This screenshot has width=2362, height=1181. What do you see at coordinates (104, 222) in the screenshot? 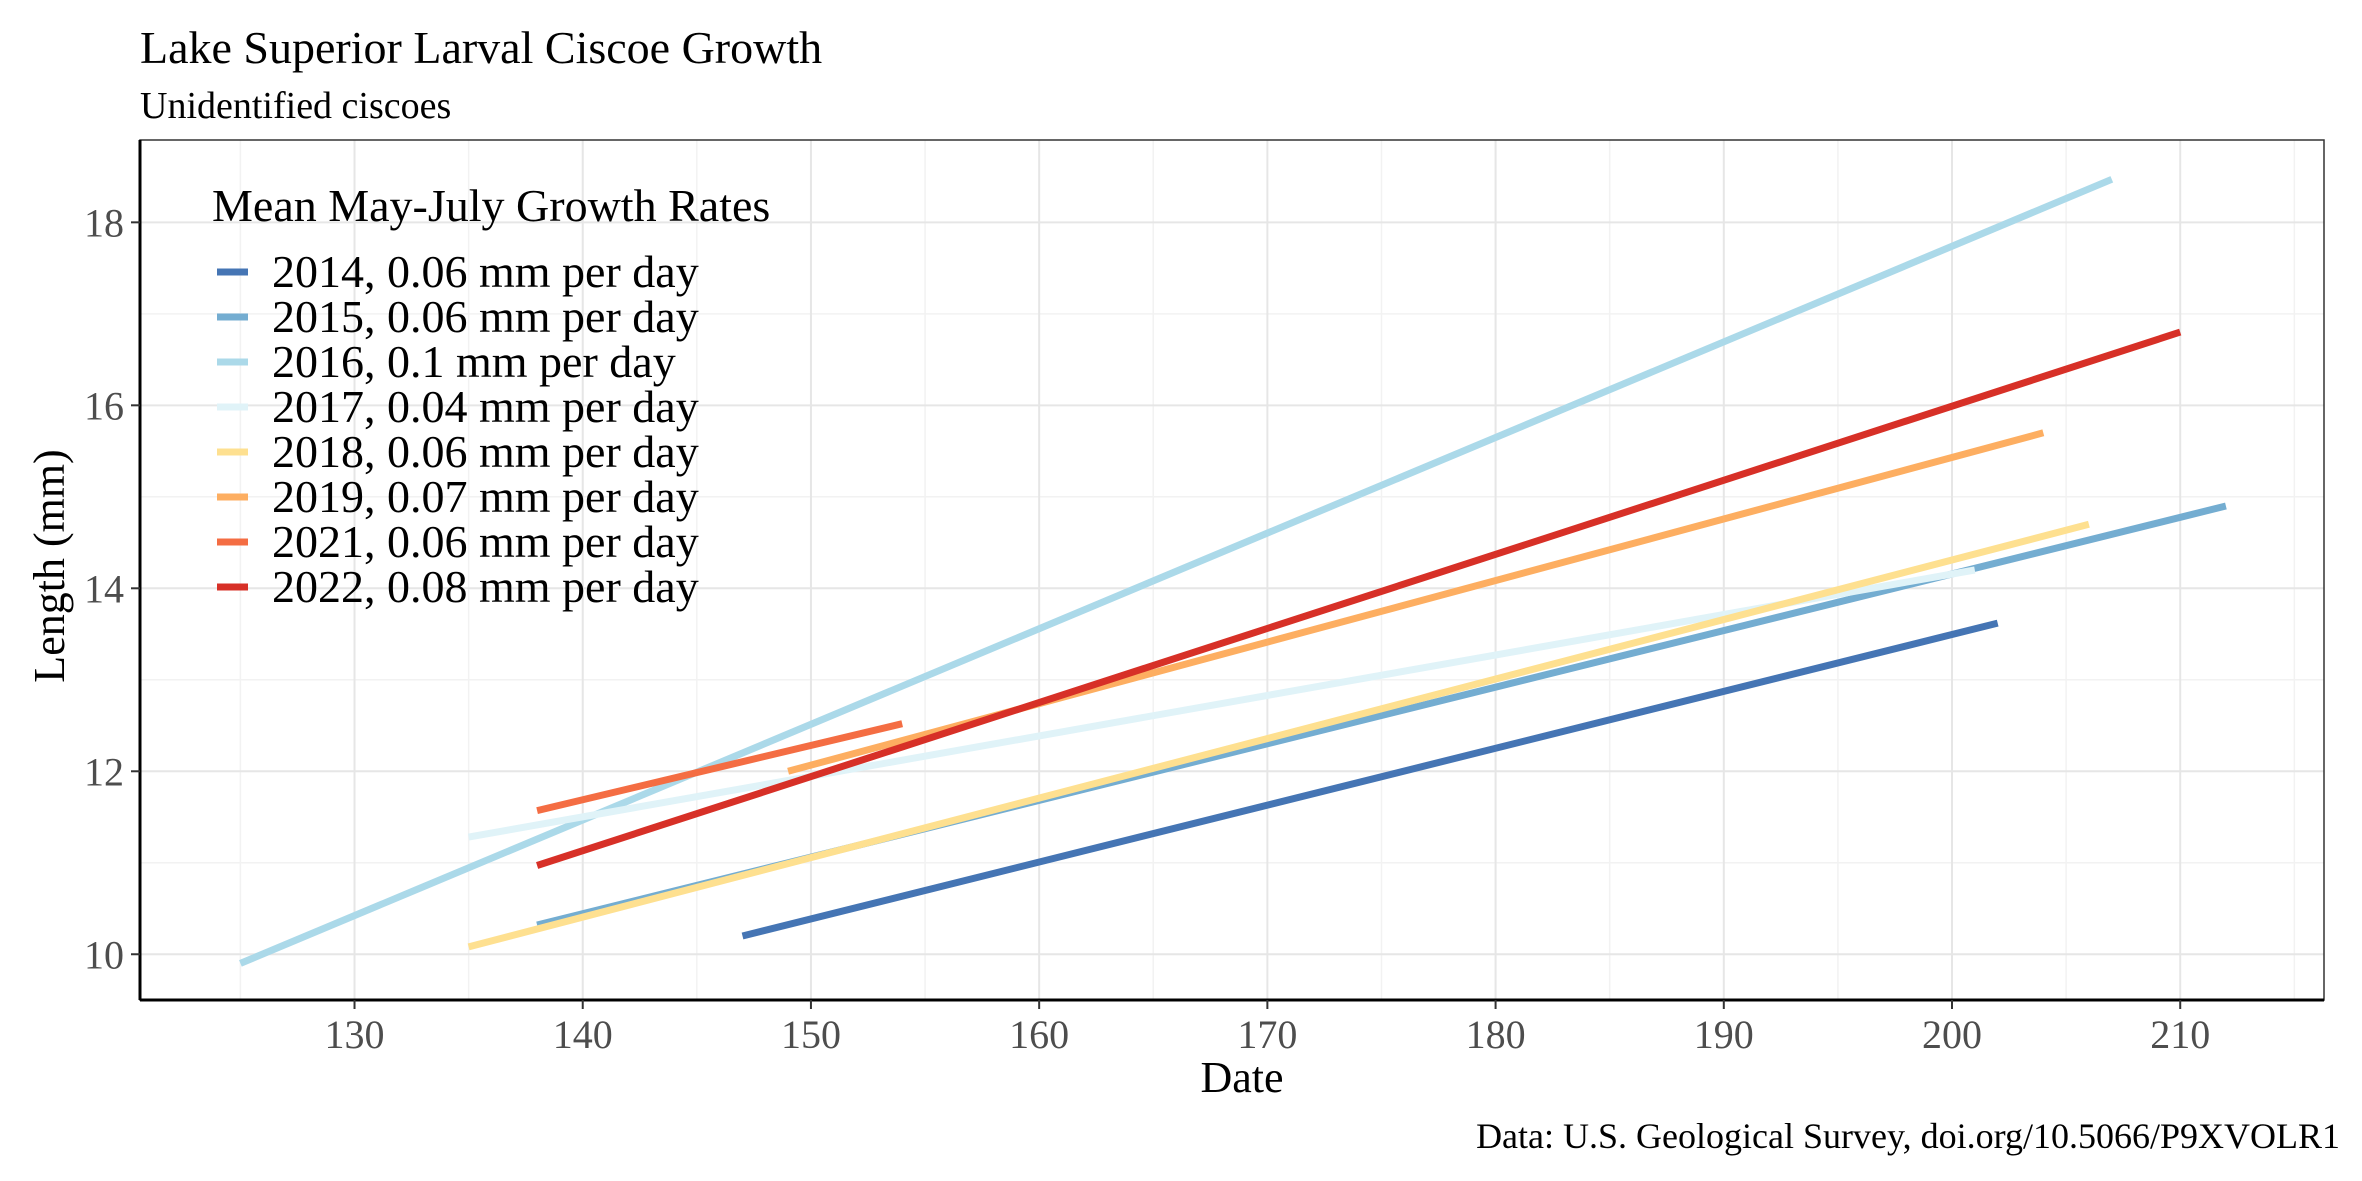
I see `y-tick-label: 18` at bounding box center [104, 222].